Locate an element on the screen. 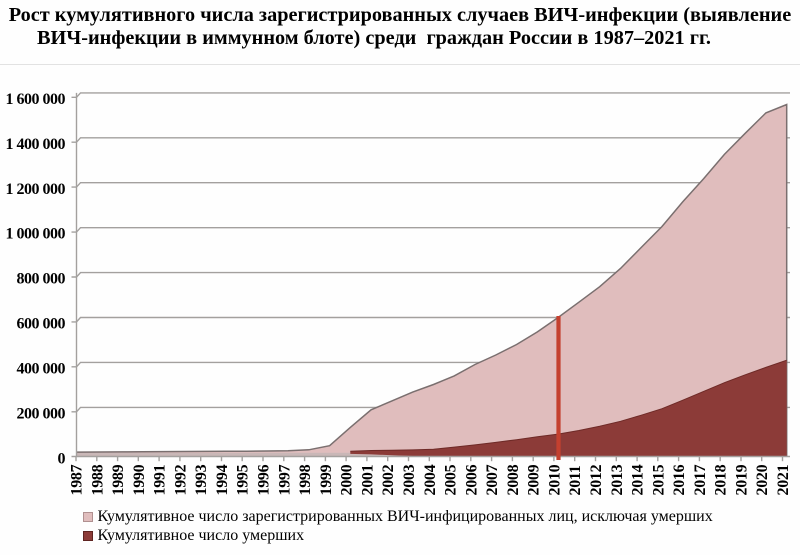 The width and height of the screenshot is (800, 555). svg-text: 2012 is located at coordinates (596, 479).